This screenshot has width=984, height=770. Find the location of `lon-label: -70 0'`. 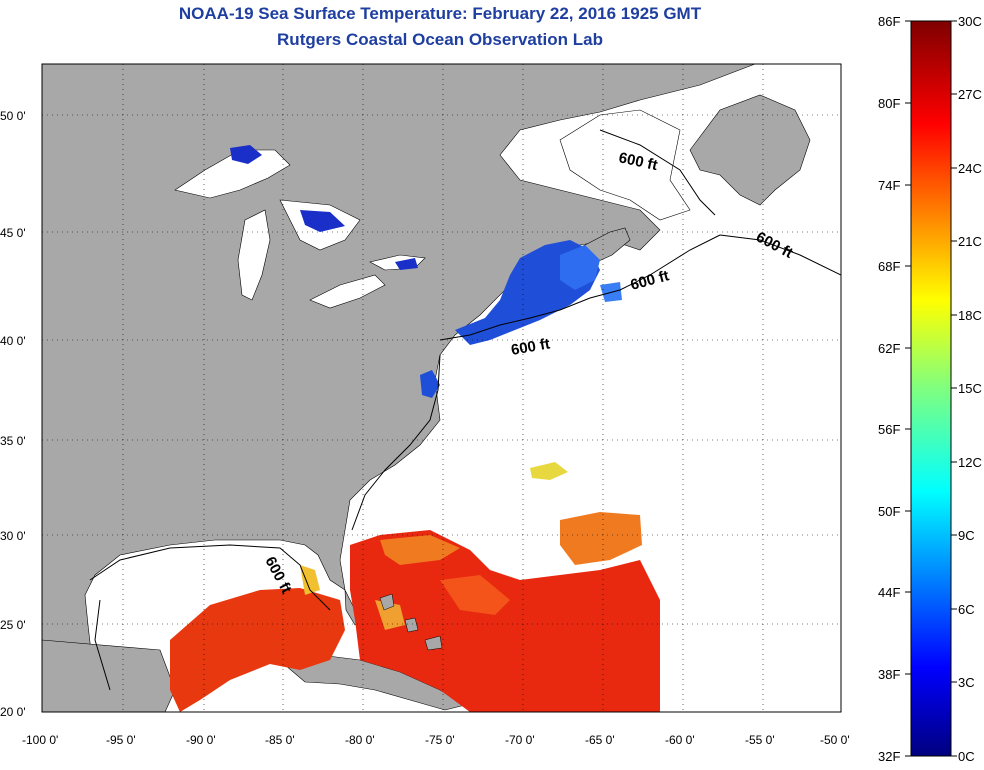

lon-label: -70 0' is located at coordinates (520, 740).